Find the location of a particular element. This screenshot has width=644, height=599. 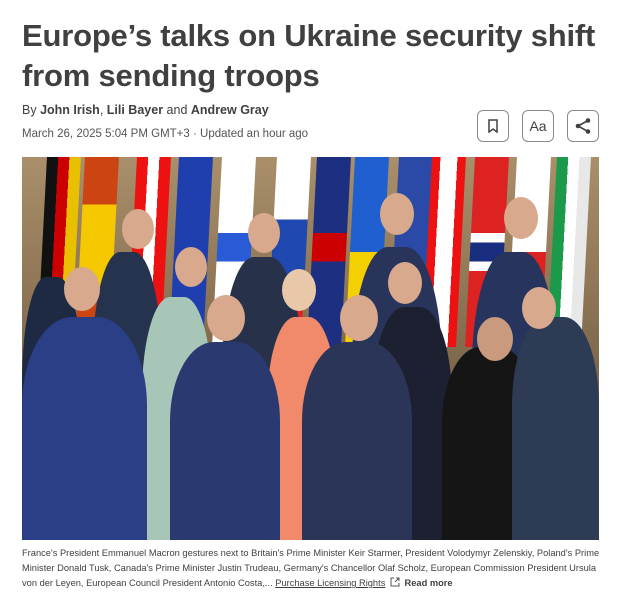

bookmark-button is located at coordinates (493, 126).